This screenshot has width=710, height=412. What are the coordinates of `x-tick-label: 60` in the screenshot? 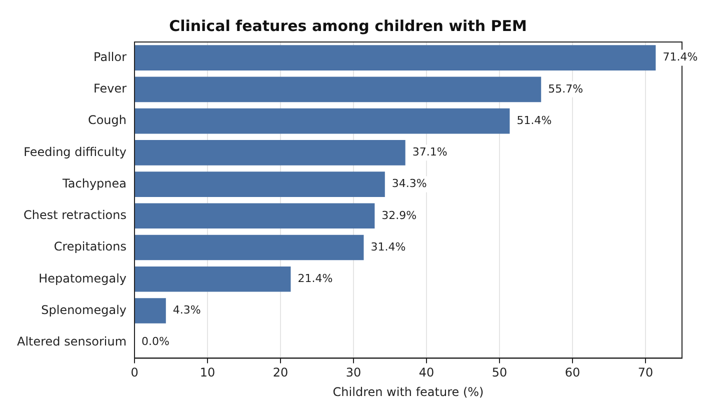 It's located at (572, 373).